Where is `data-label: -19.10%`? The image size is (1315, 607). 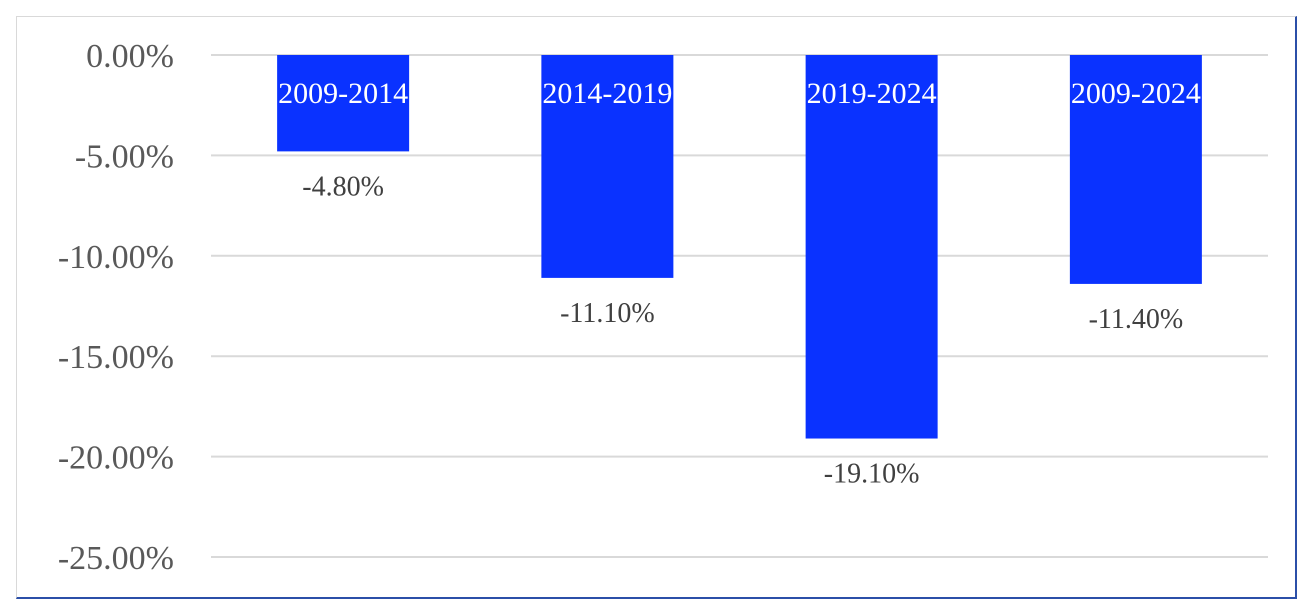
data-label: -19.10% is located at coordinates (872, 474).